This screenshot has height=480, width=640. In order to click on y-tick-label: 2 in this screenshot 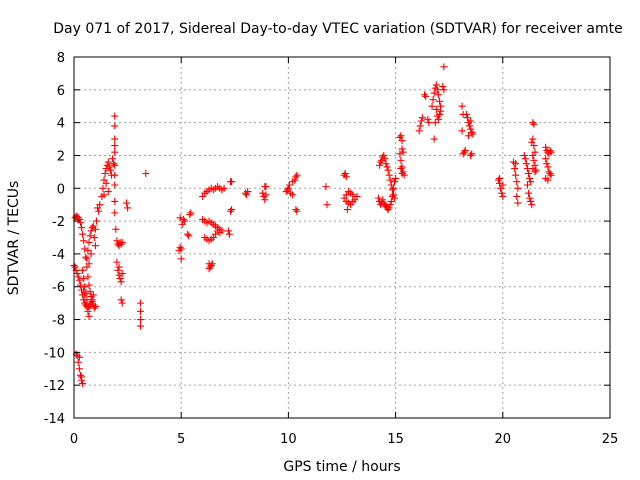, I will do `click(61, 156)`.